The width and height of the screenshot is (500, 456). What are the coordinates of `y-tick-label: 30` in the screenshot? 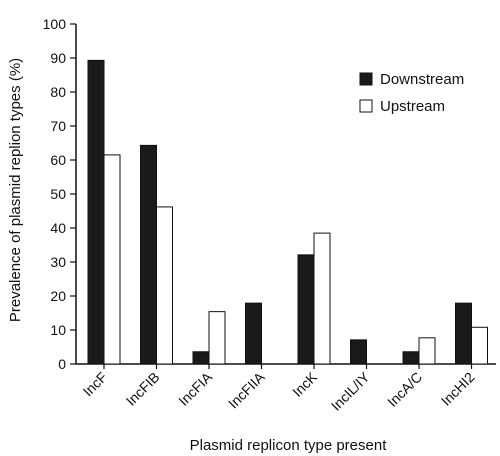 It's located at (58, 262).